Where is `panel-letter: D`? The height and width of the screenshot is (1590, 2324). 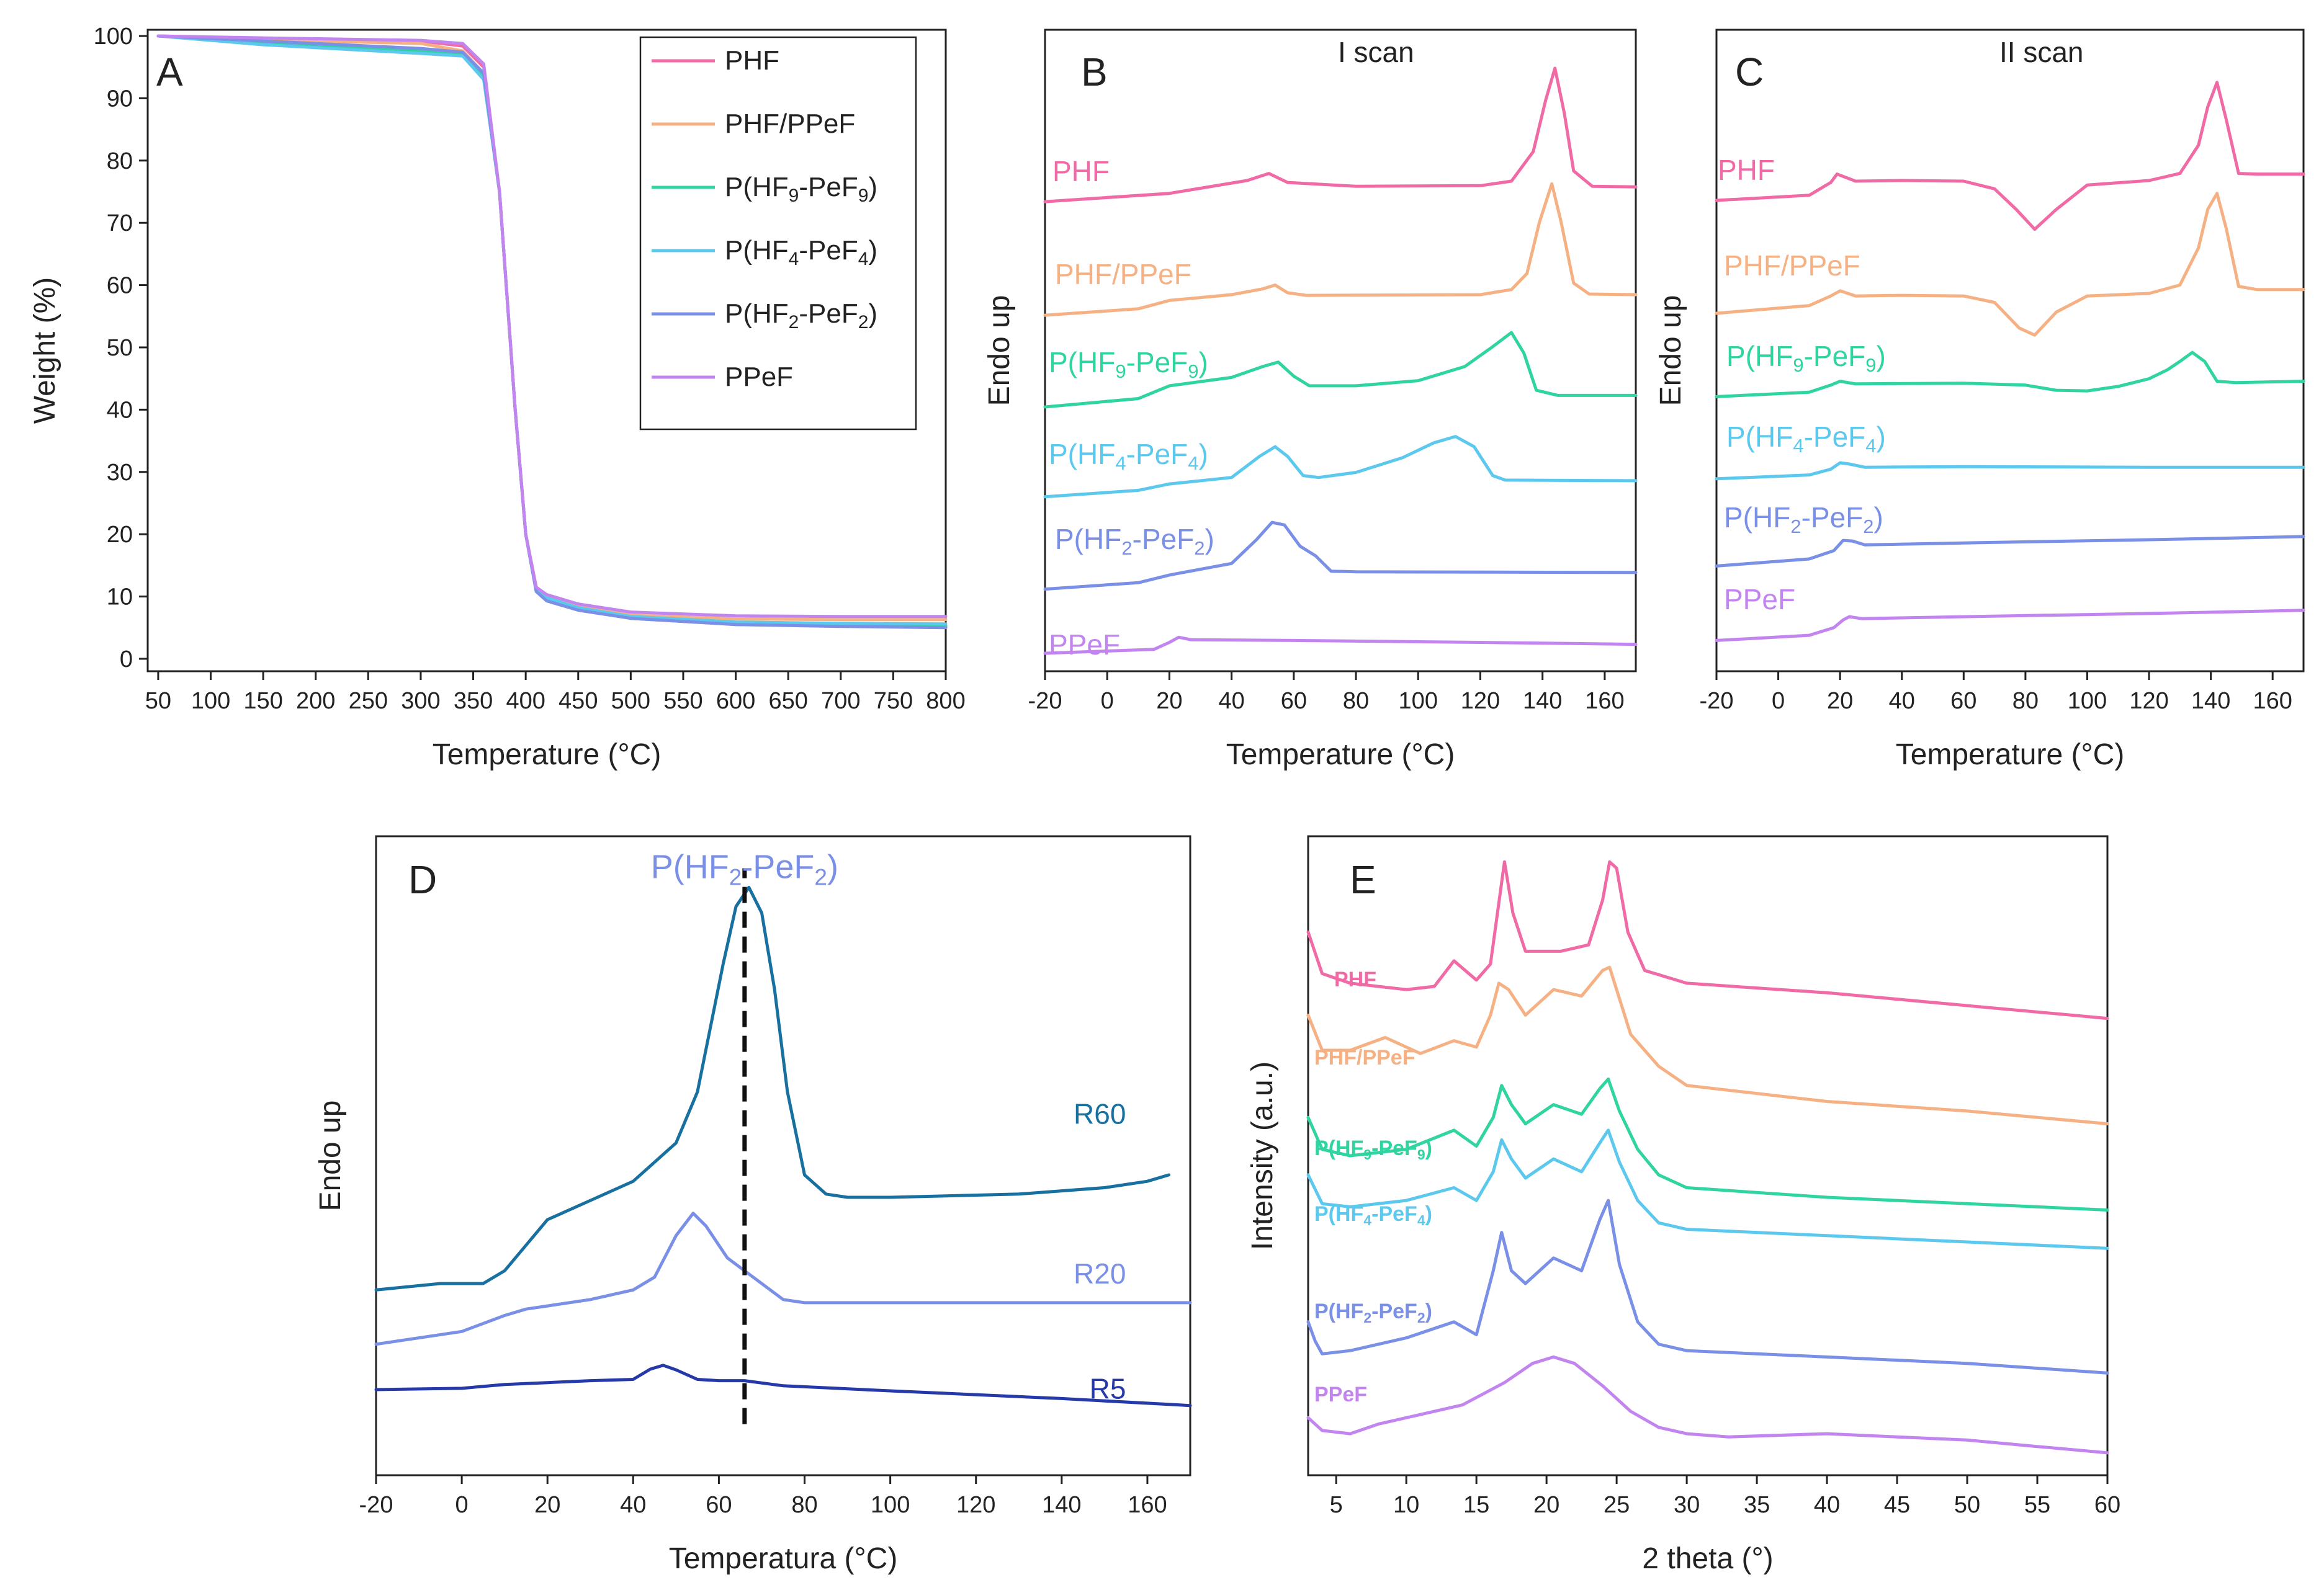
panel-letter: D is located at coordinates (422, 879).